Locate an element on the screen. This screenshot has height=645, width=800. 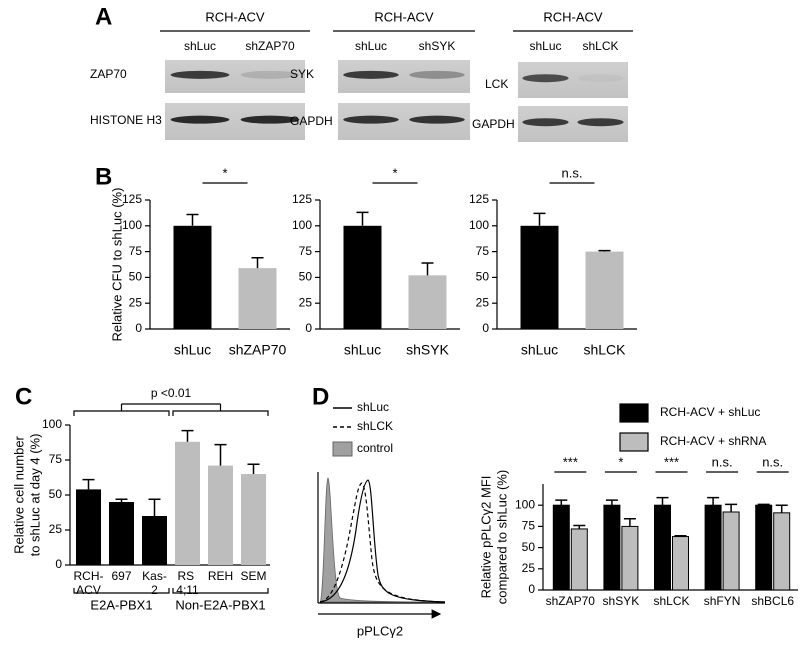
x-tick-label: RS 4;11 is located at coordinates (187, 583).